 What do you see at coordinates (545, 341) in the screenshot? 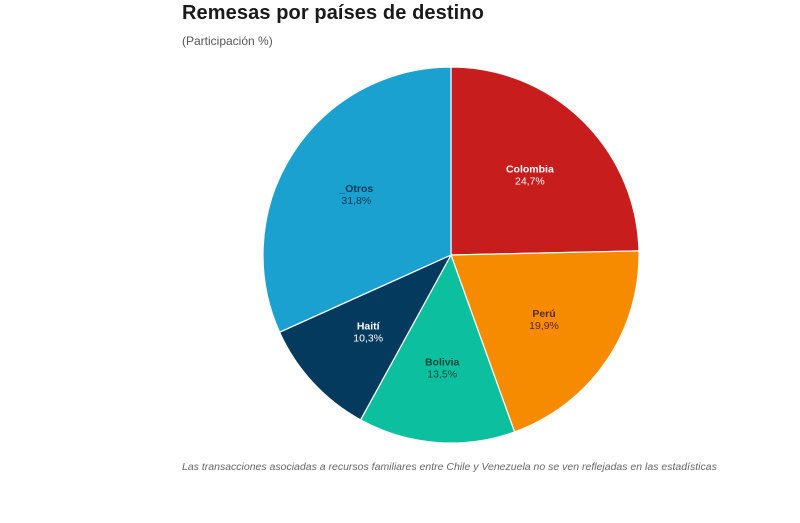
I see `pie-slice-per` at bounding box center [545, 341].